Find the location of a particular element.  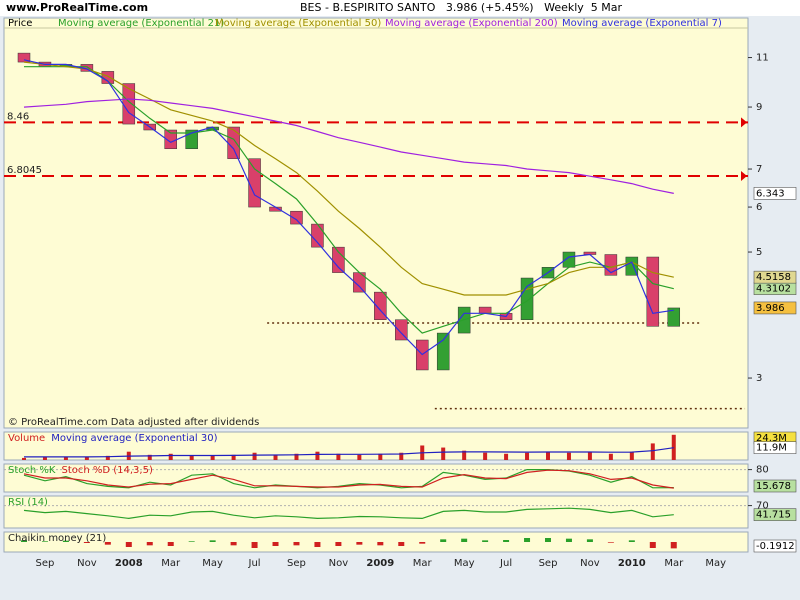

y-tick-label: 7 is located at coordinates (759, 169).